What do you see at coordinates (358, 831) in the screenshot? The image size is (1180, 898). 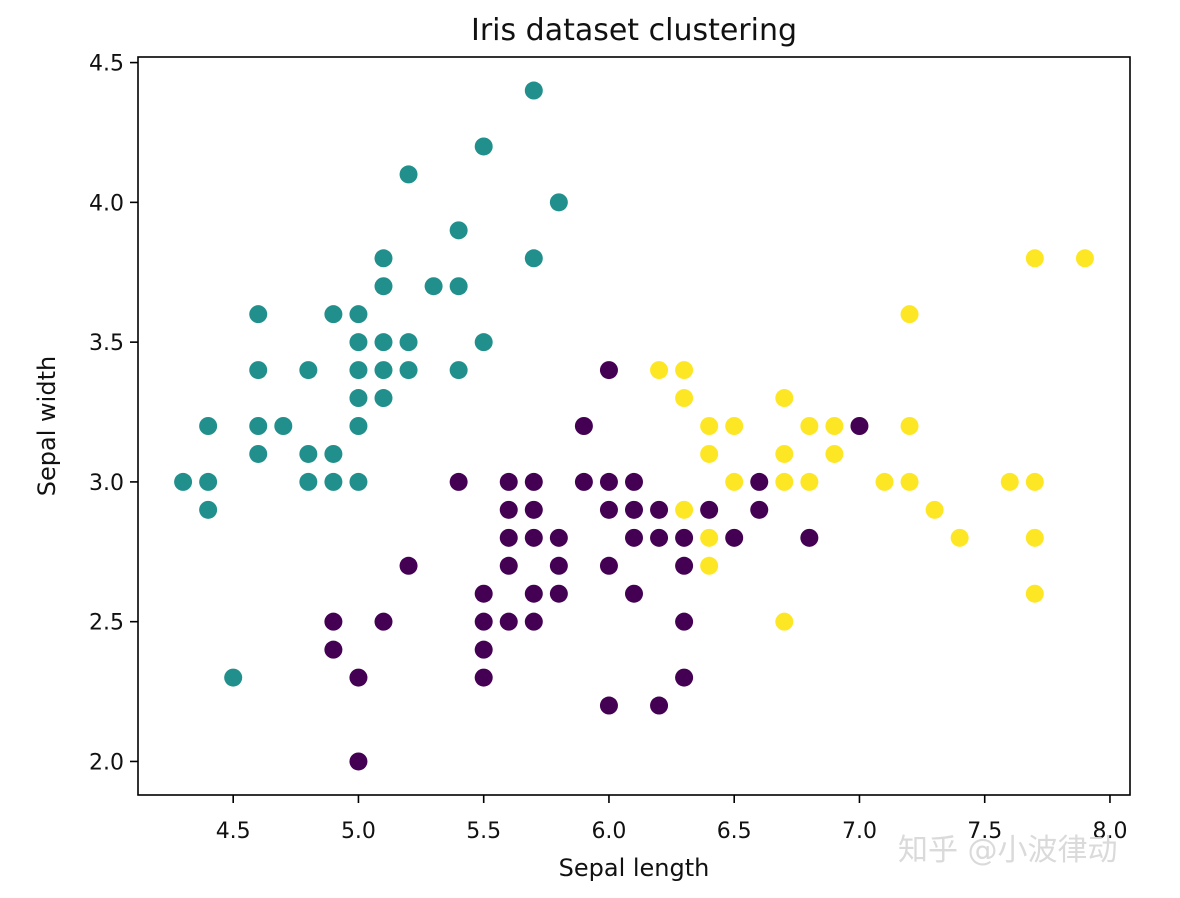 I see `x-tick-label: 5.0` at bounding box center [358, 831].